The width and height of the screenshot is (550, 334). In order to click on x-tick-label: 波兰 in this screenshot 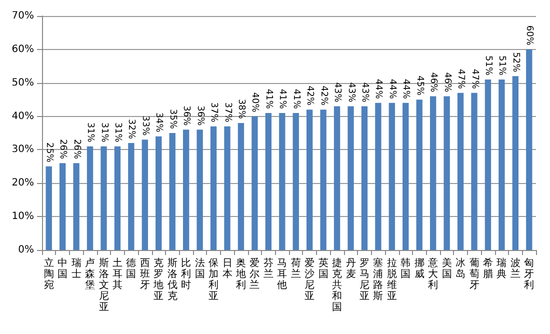, I will do `click(515, 268)`.